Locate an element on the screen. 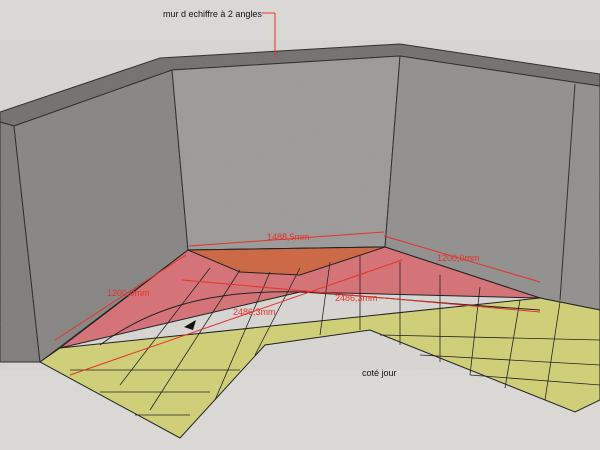 The width and height of the screenshot is (600, 450). side-annotation: coté jour is located at coordinates (379, 373).